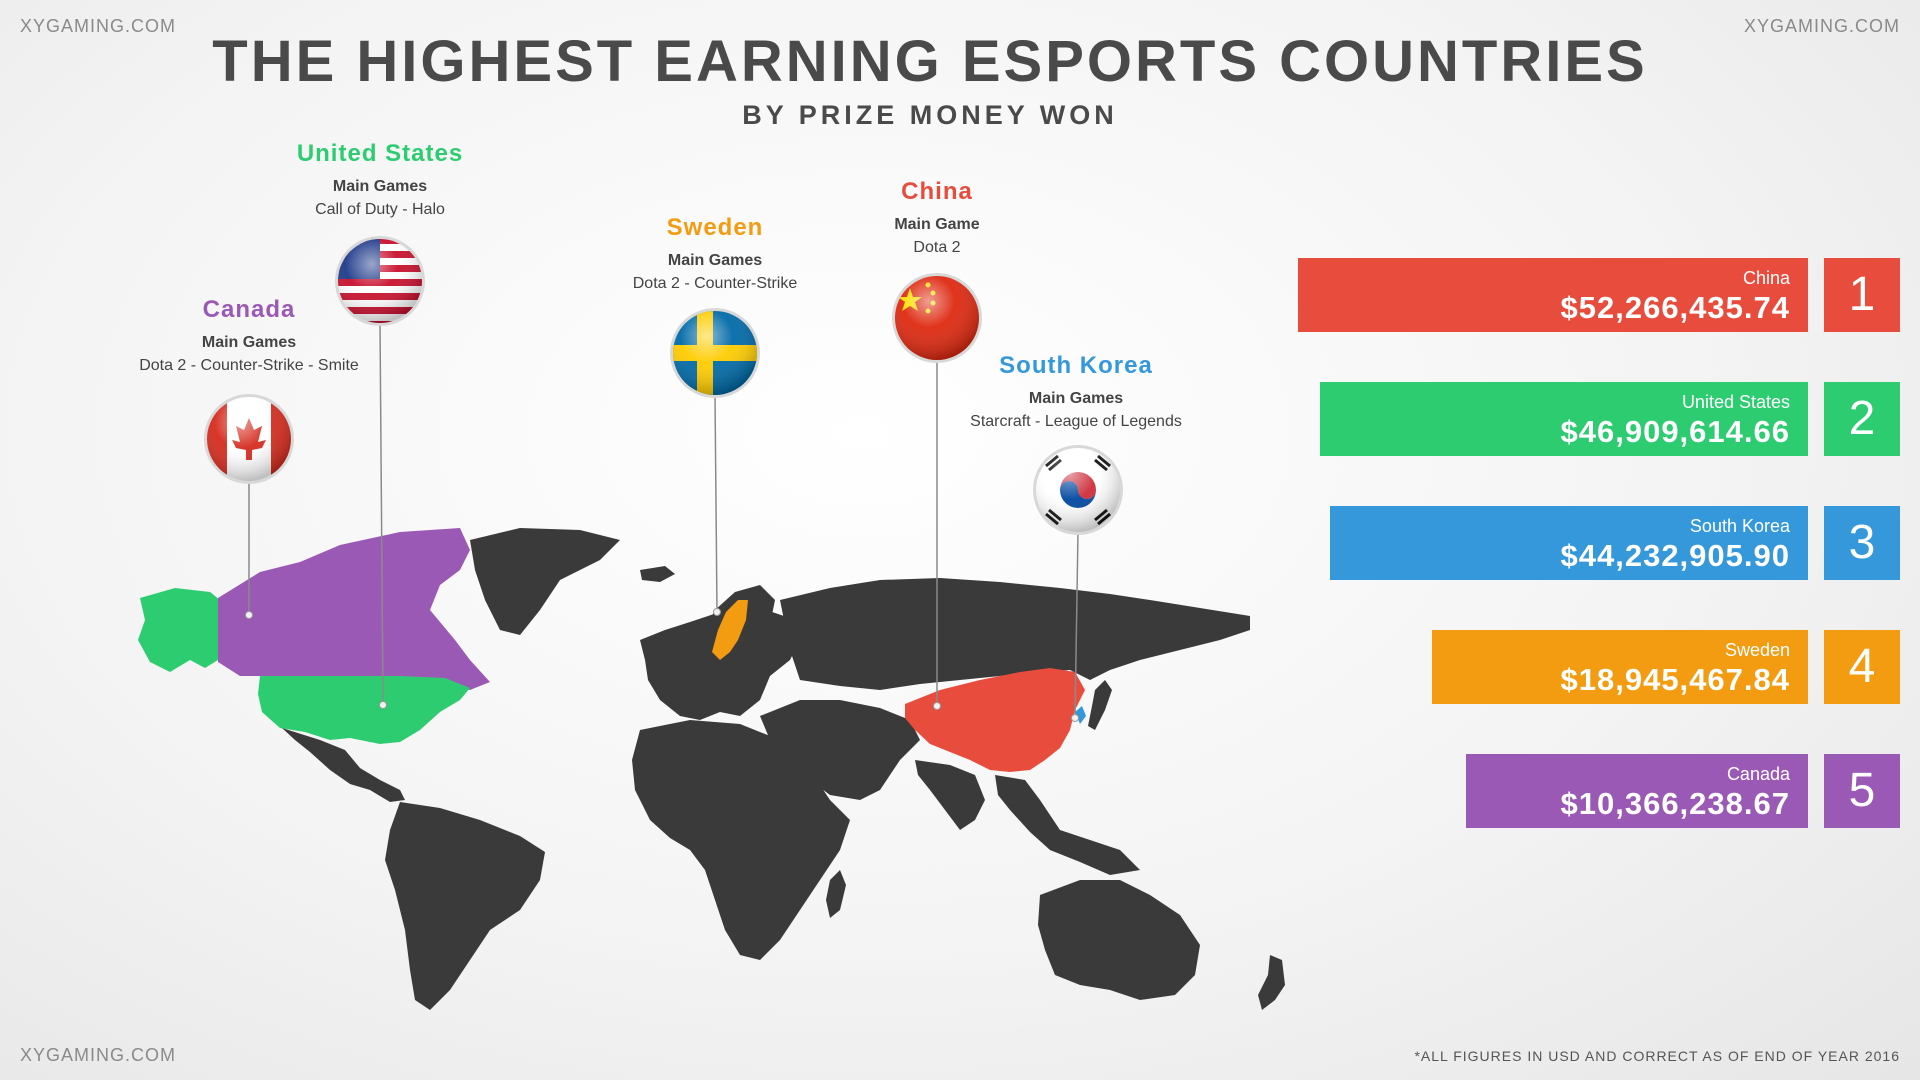 The height and width of the screenshot is (1080, 1920). I want to click on pin-dot-us, so click(383, 705).